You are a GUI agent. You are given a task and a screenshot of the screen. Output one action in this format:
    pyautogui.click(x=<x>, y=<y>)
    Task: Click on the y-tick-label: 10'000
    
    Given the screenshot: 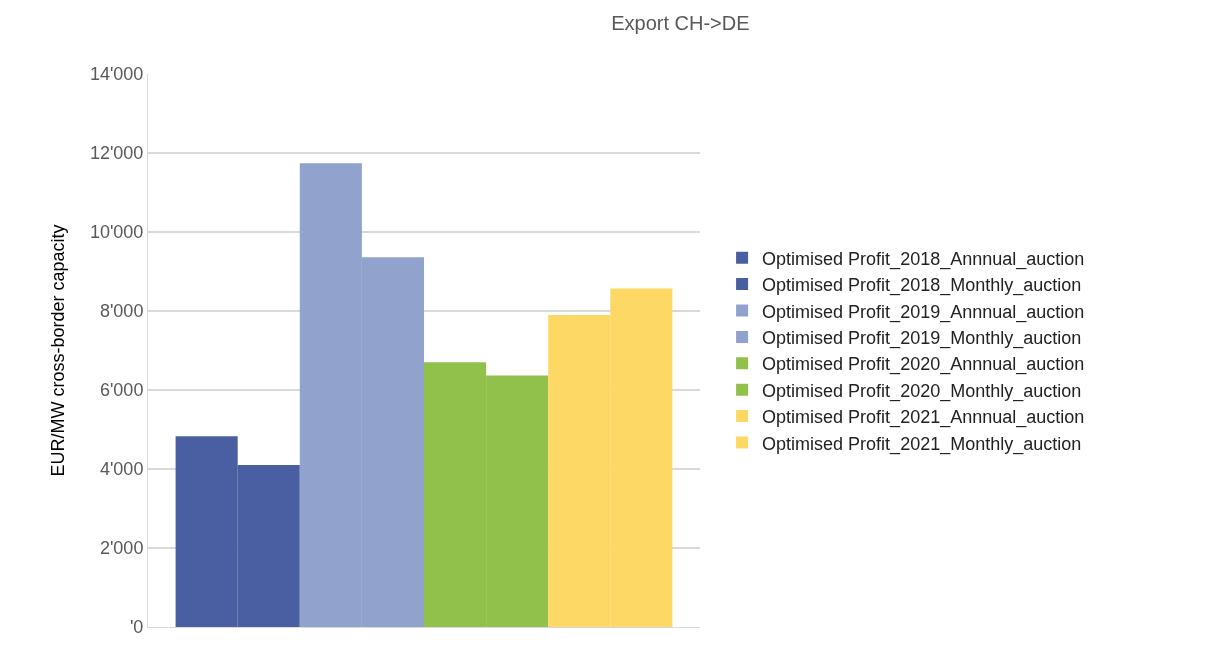 What is the action you would take?
    pyautogui.click(x=116, y=232)
    